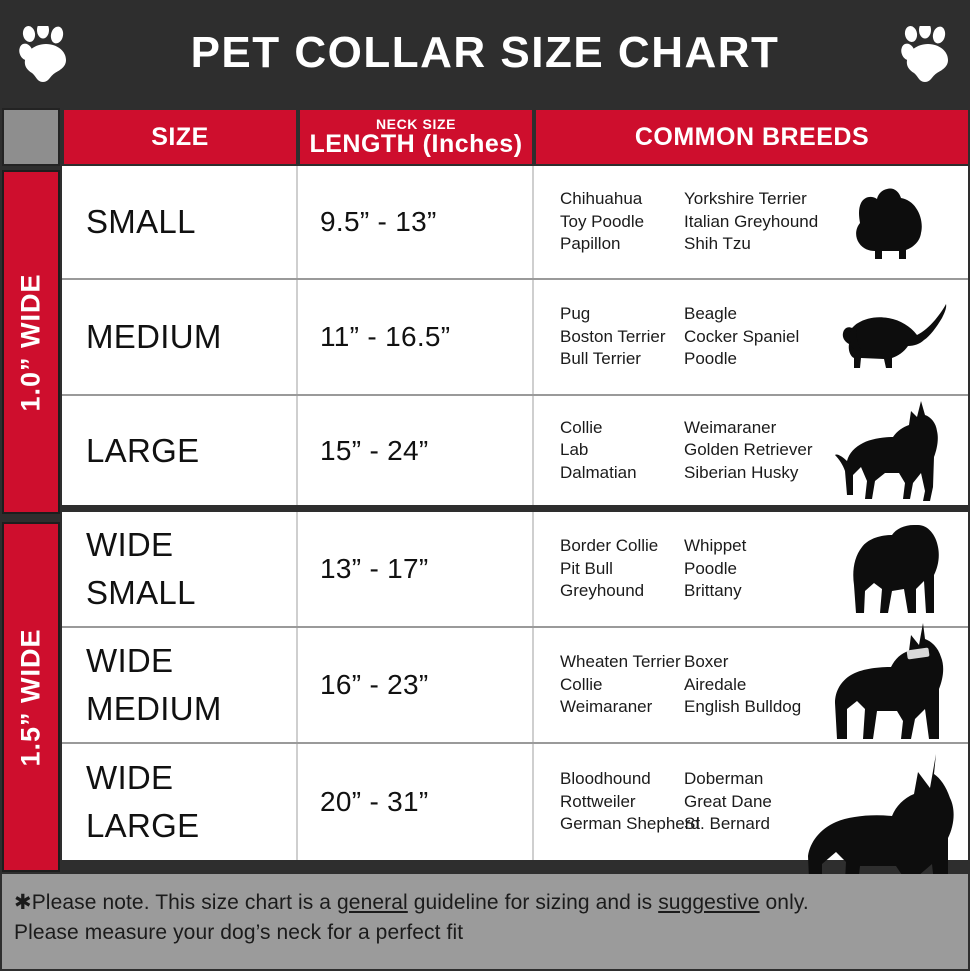  Describe the element at coordinates (143, 450) in the screenshot. I see `size-label-line1: LARGE` at that location.